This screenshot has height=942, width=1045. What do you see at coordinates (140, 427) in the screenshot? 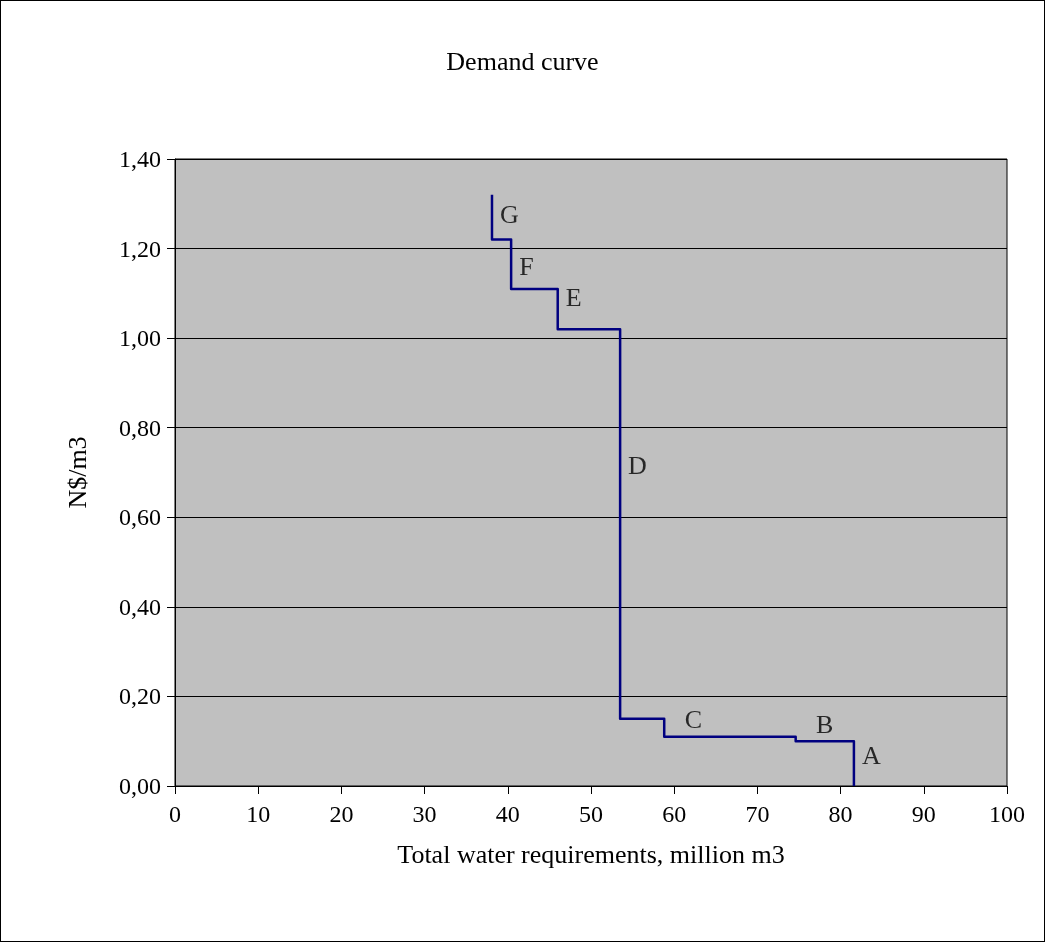
I see `y-tick-label: 0,80` at bounding box center [140, 427].